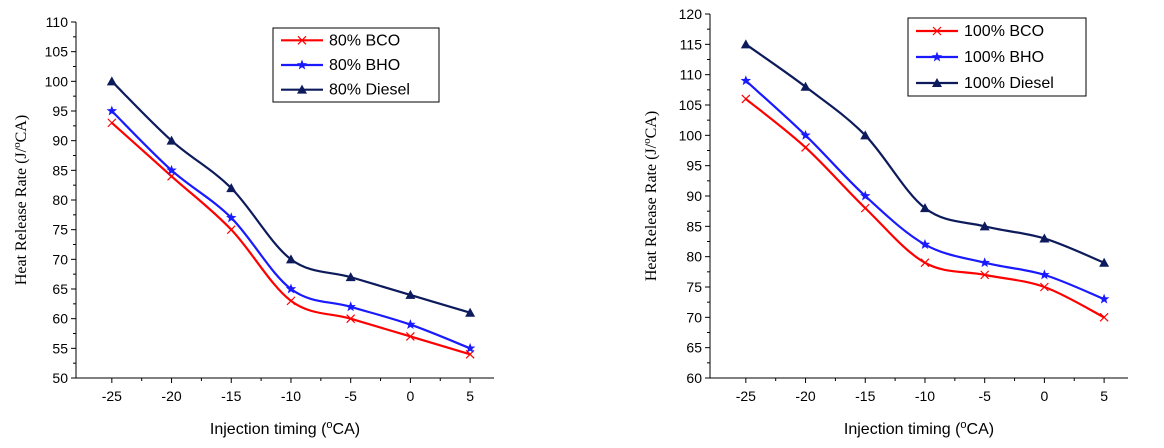 The height and width of the screenshot is (448, 1164). Describe the element at coordinates (691, 14) in the screenshot. I see `y-tick-label: 120` at that location.